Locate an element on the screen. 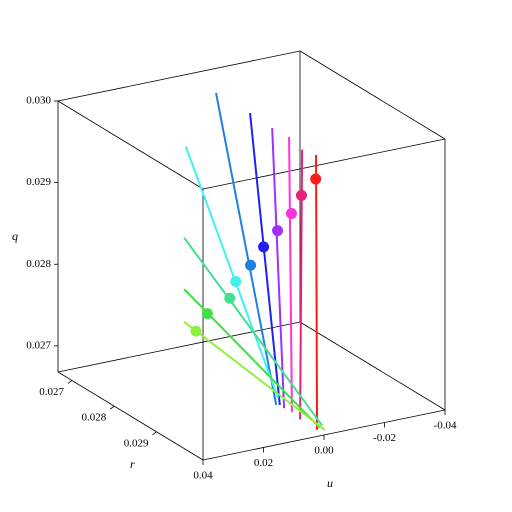 Image resolution: width=512 pixels, height=512 pixels. x-axis-label: r is located at coordinates (132, 464).